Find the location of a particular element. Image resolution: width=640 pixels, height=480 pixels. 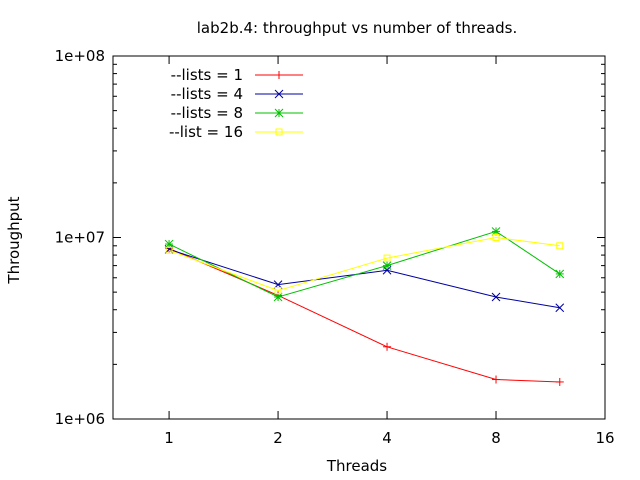

legend-label: --lists = 8 is located at coordinates (207, 113).